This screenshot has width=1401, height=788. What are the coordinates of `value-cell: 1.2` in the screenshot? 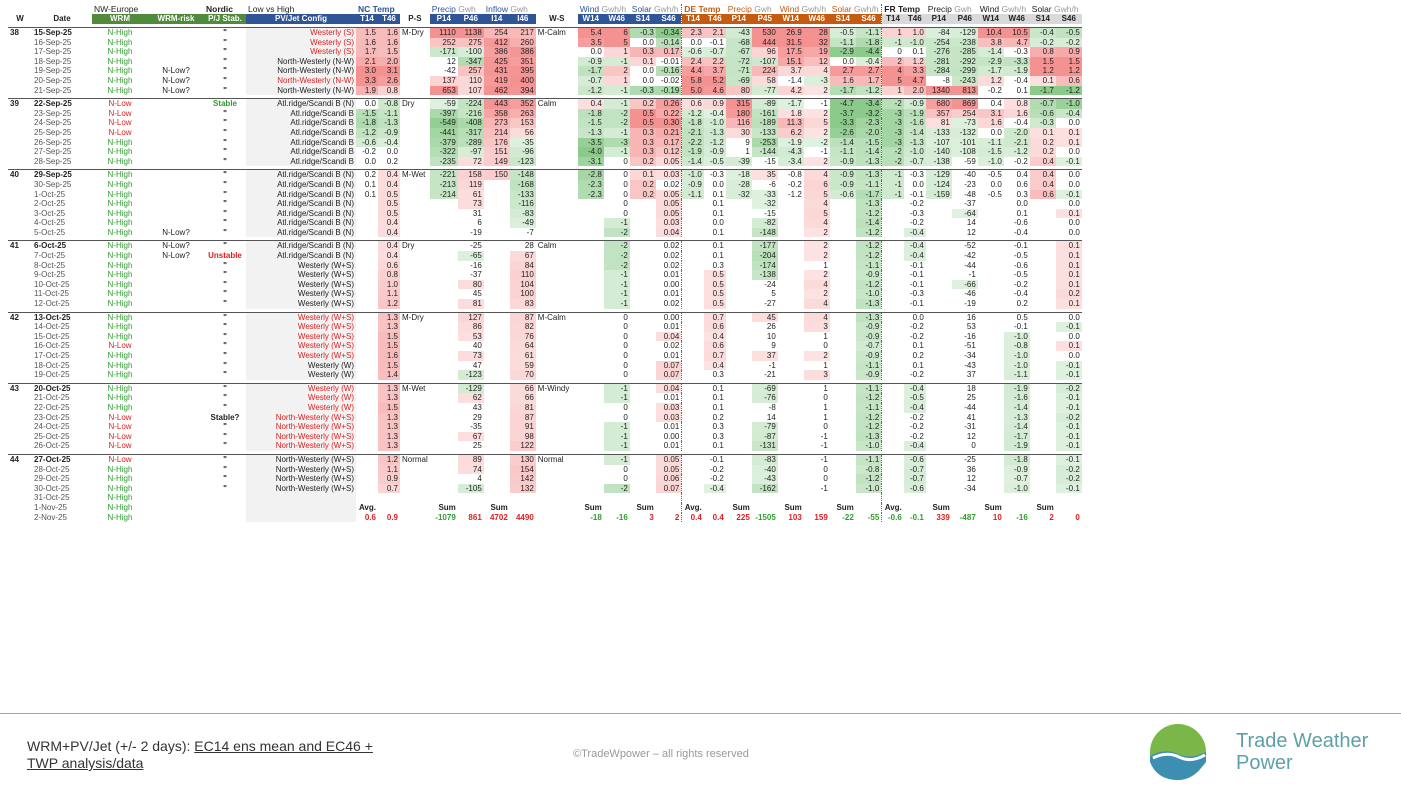 It's located at (389, 459).